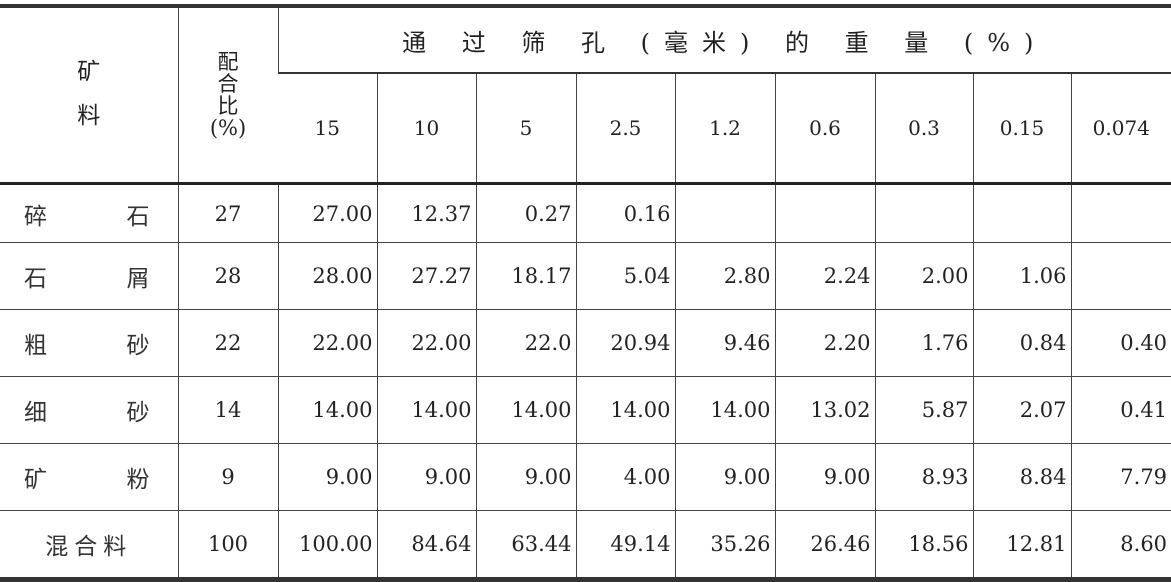 This screenshot has width=1171, height=582. Describe the element at coordinates (724, 545) in the screenshot. I see `passing-value: 35.26` at that location.